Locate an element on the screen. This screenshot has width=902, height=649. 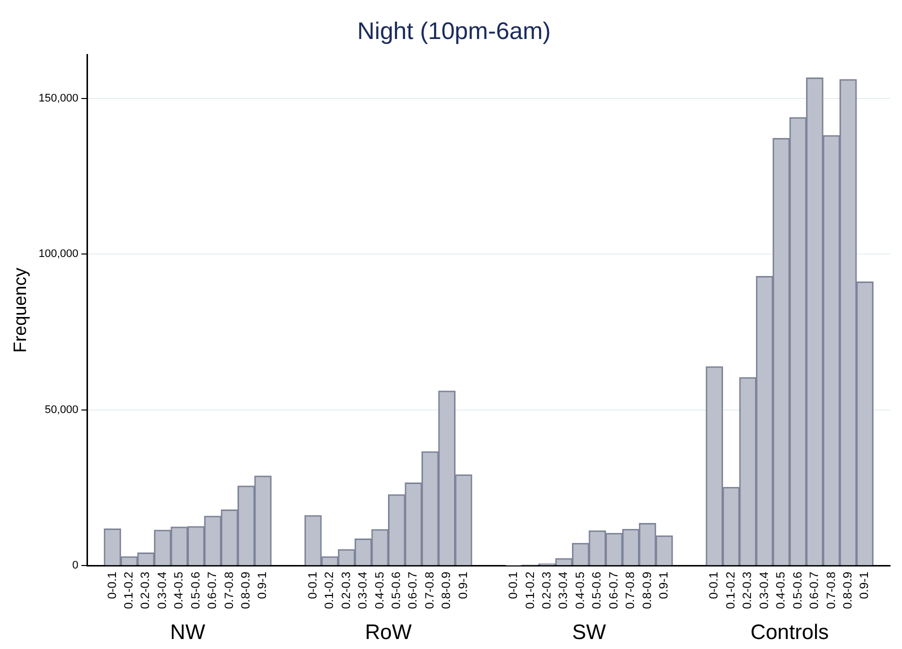
y-tick-label: 0 is located at coordinates (75, 566).